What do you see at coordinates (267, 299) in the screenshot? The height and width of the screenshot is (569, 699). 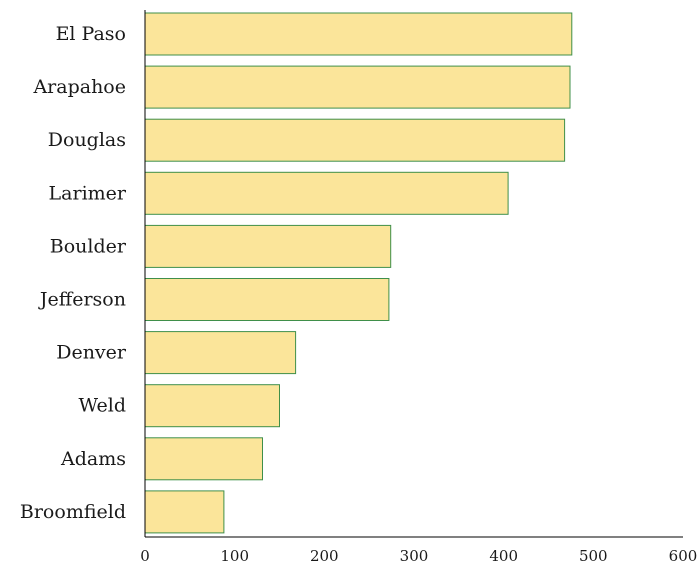 I see `bar-jefferson` at bounding box center [267, 299].